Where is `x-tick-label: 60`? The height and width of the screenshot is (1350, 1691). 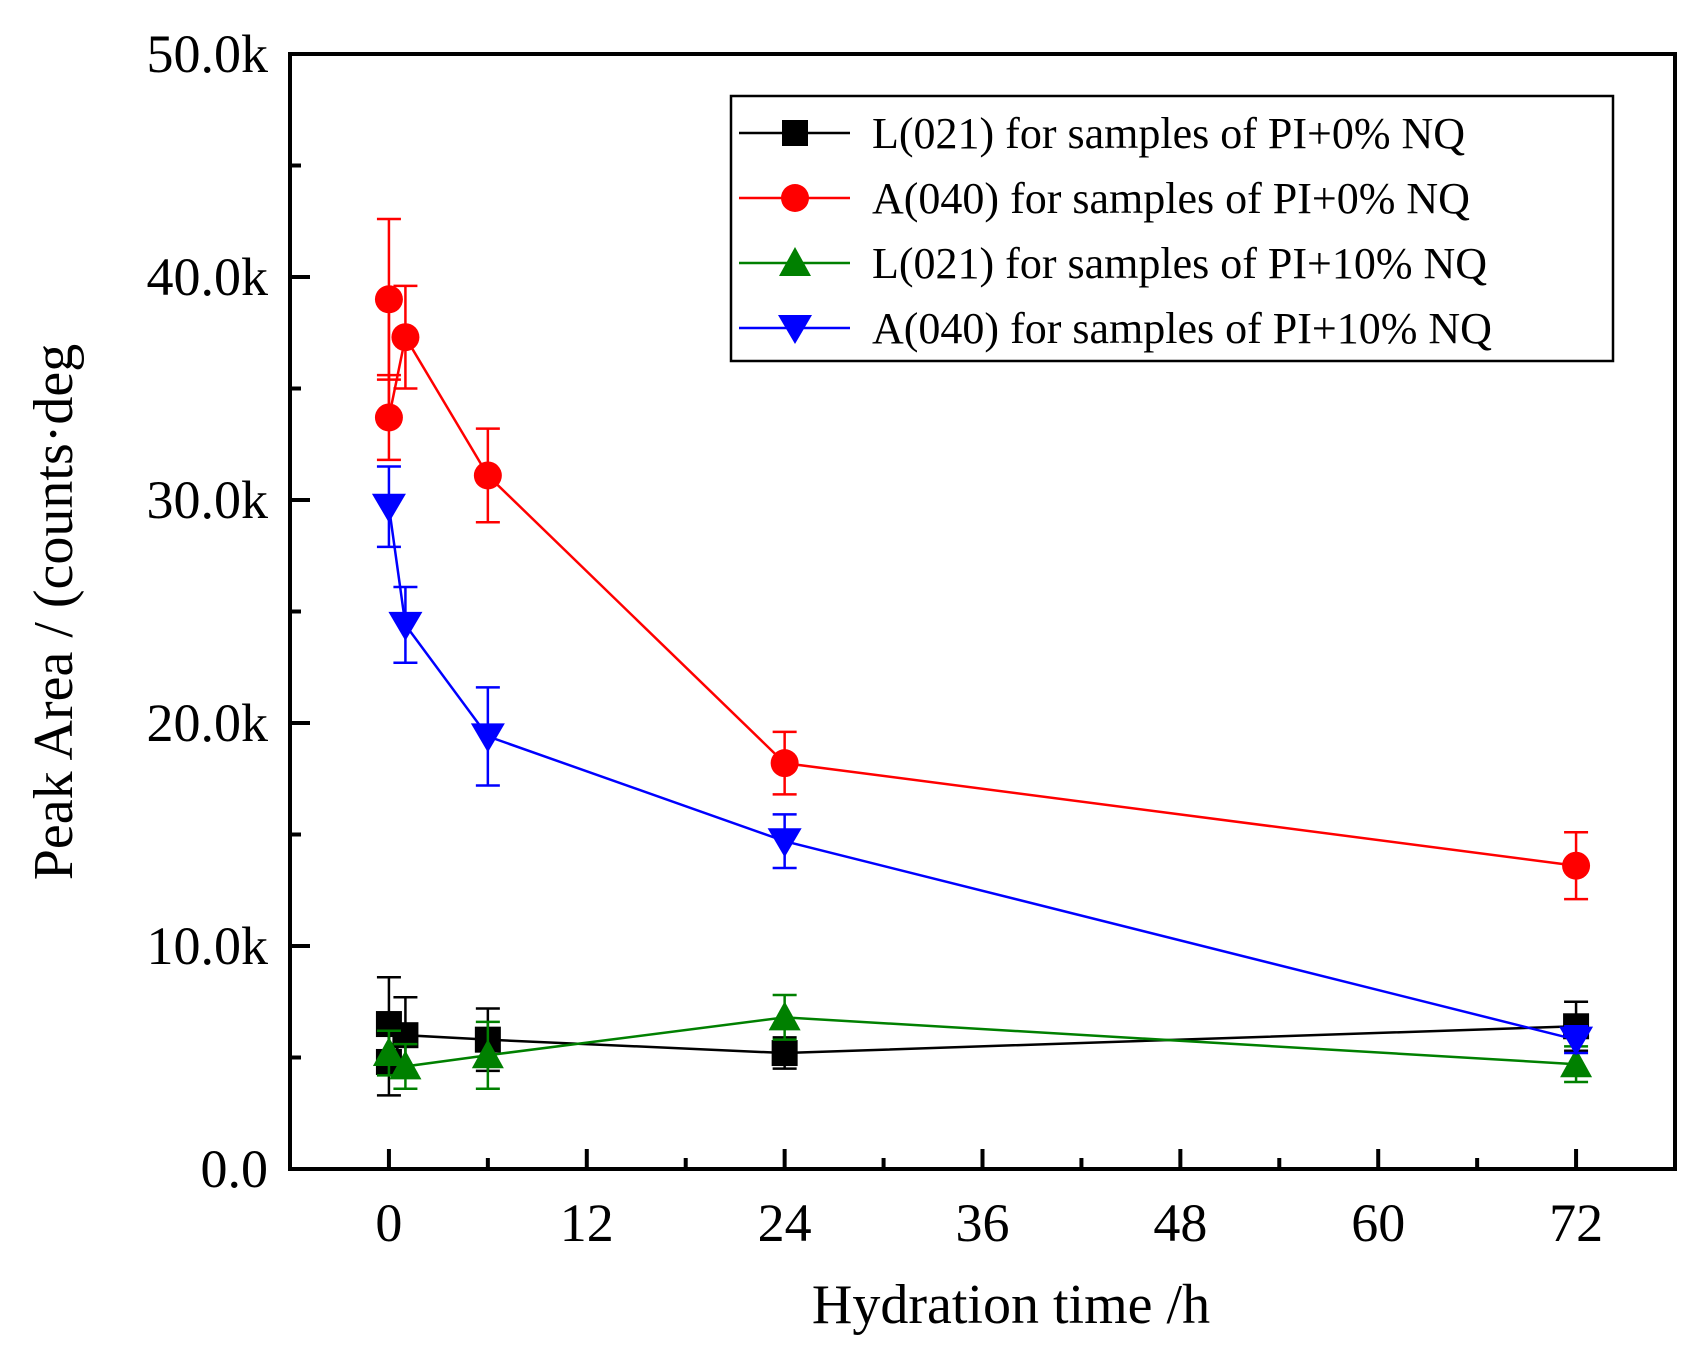
x-tick-label: 60 is located at coordinates (1378, 1223).